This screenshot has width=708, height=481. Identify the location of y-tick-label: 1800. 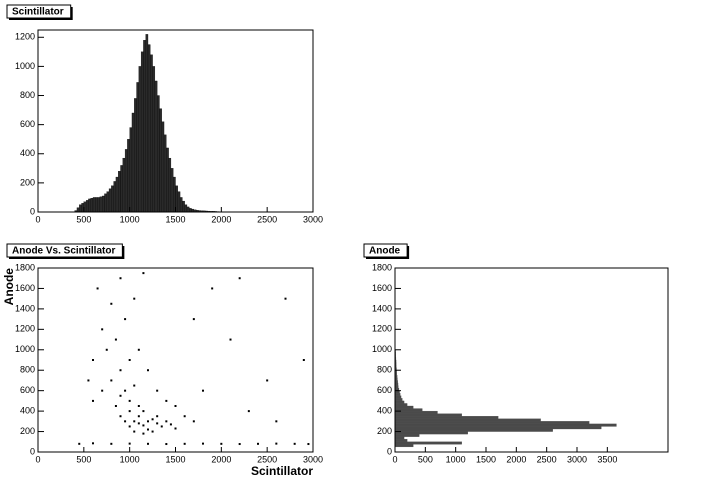
(25, 267).